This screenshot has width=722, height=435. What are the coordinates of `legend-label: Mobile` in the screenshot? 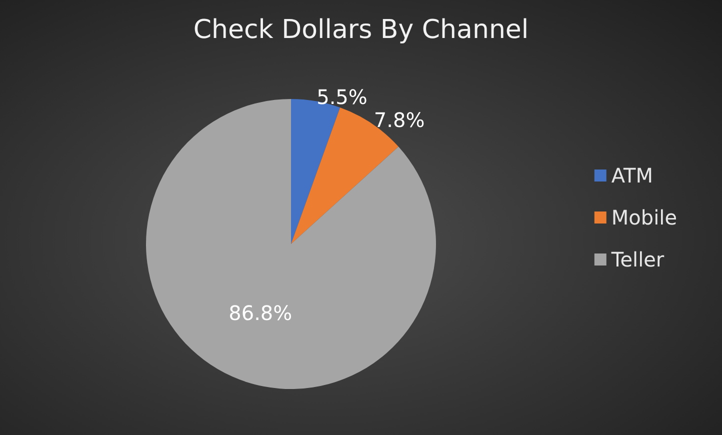 It's located at (644, 218).